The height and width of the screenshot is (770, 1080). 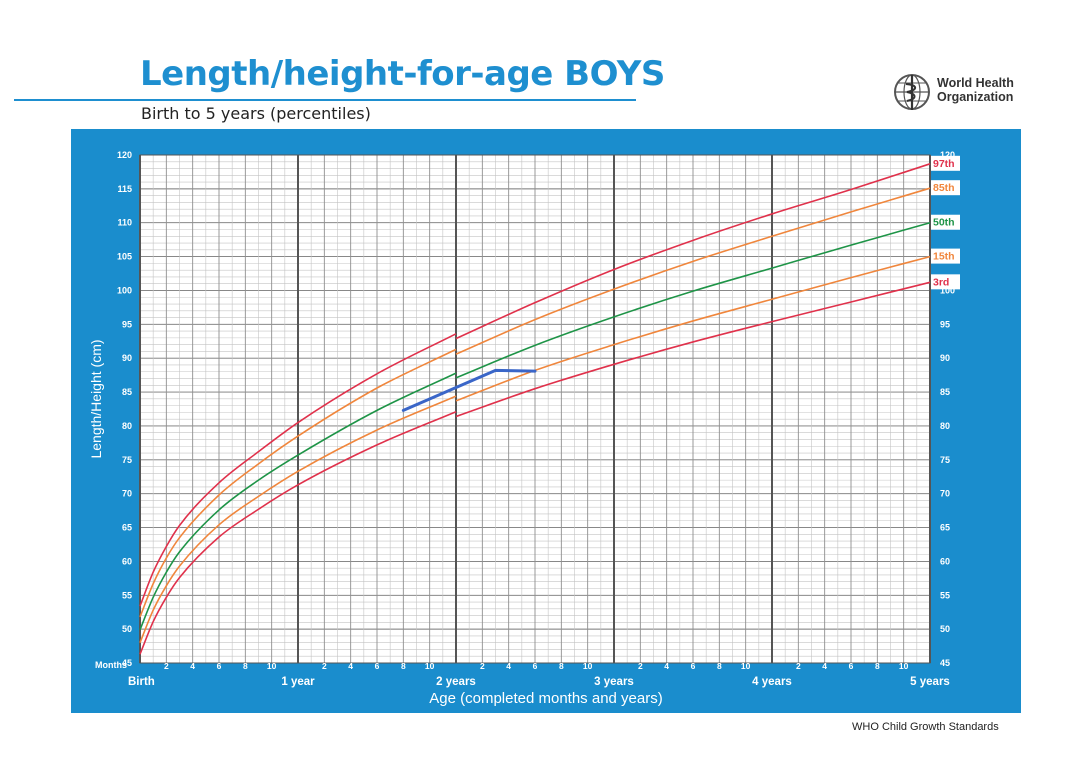 I want to click on who-name: World Health Organization, so click(x=975, y=90).